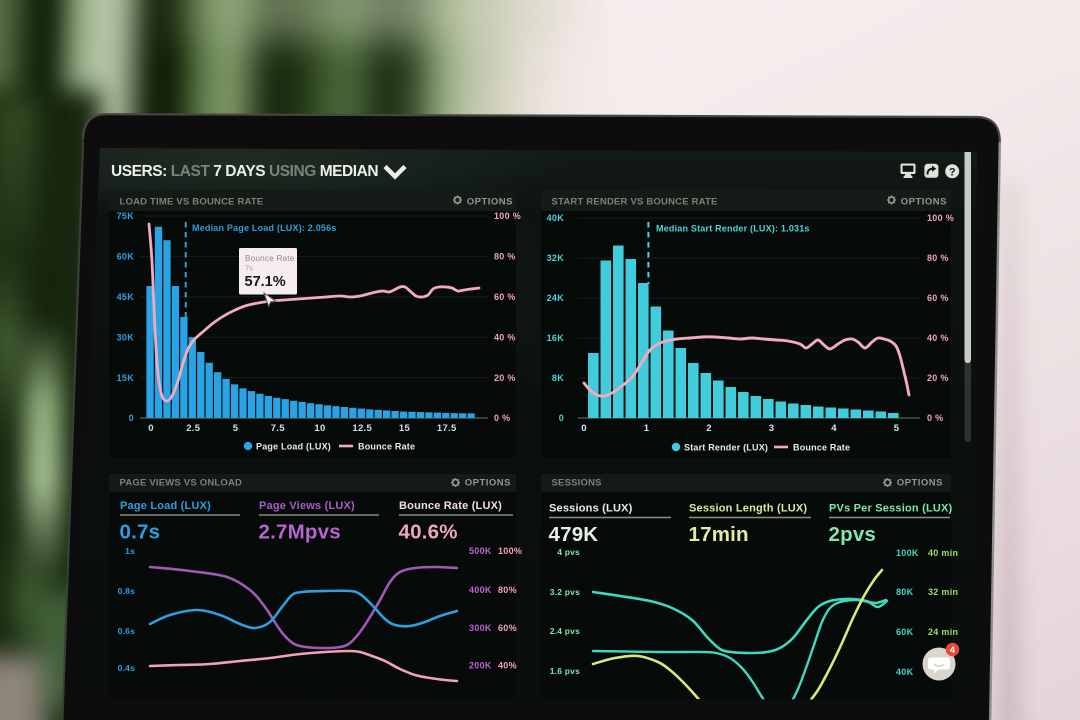 The height and width of the screenshot is (720, 1080). I want to click on svg-text: 8K, so click(558, 378).